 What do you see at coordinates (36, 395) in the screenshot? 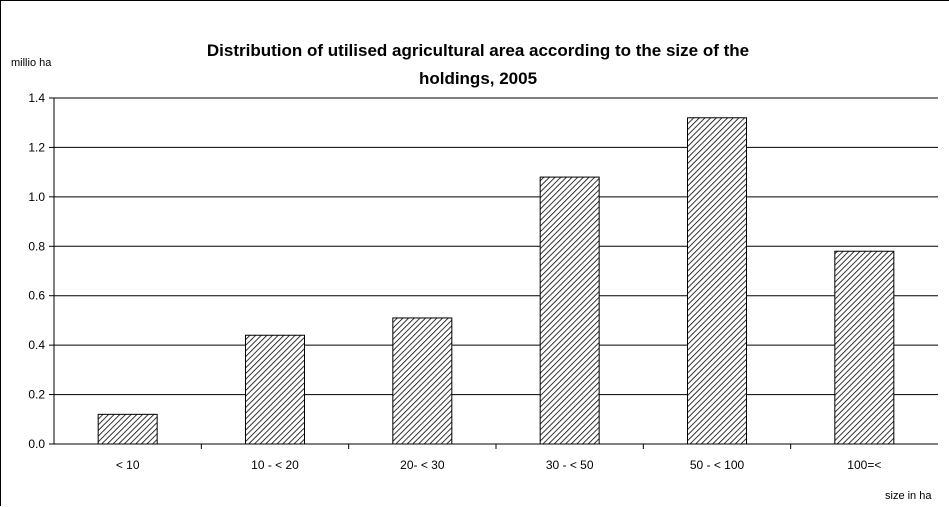
I see `y-tick-label: 0.2` at bounding box center [36, 395].